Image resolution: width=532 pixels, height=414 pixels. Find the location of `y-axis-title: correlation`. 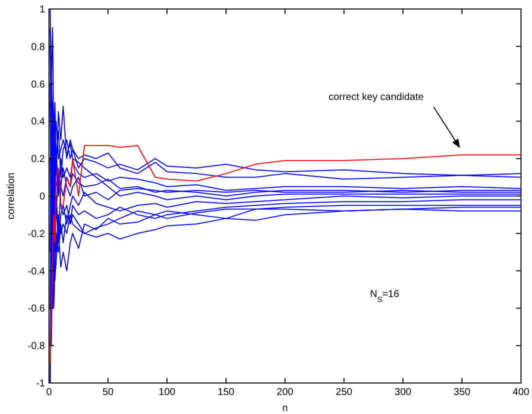

y-axis-title: correlation is located at coordinates (11, 196).